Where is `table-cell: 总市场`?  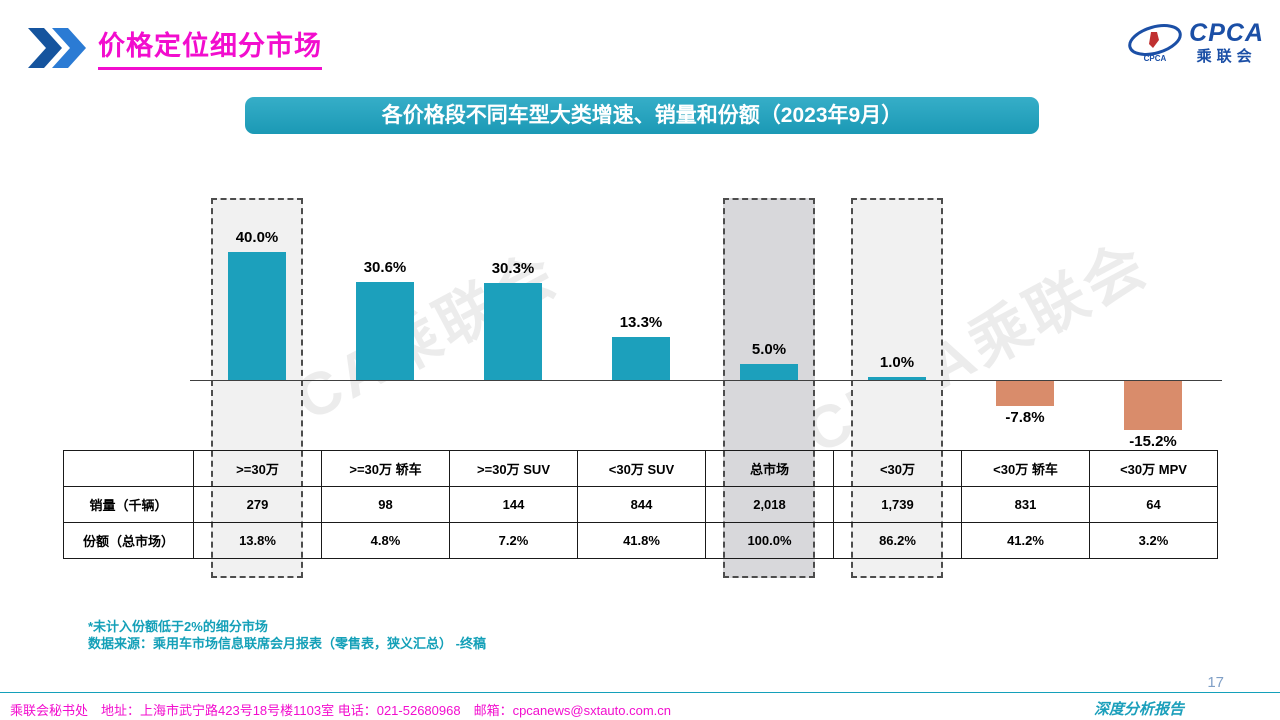 table-cell: 总市场 is located at coordinates (769, 468).